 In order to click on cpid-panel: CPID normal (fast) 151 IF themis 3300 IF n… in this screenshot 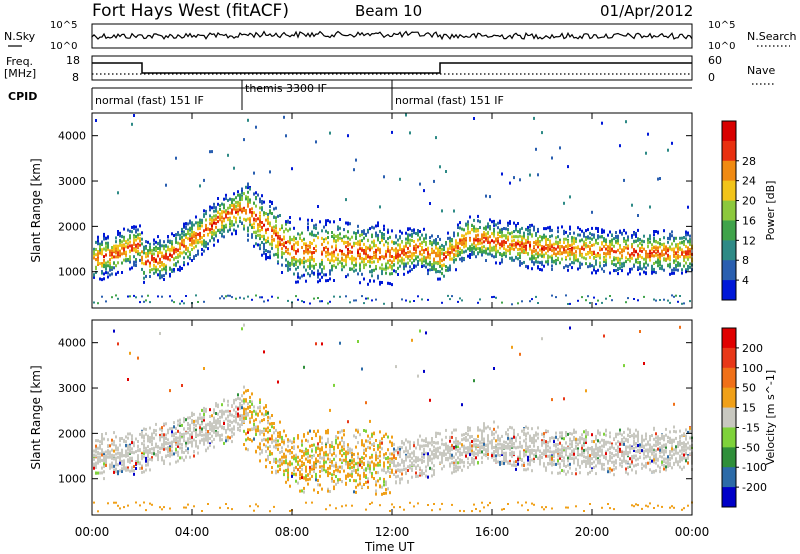, I will do `click(350, 95)`.